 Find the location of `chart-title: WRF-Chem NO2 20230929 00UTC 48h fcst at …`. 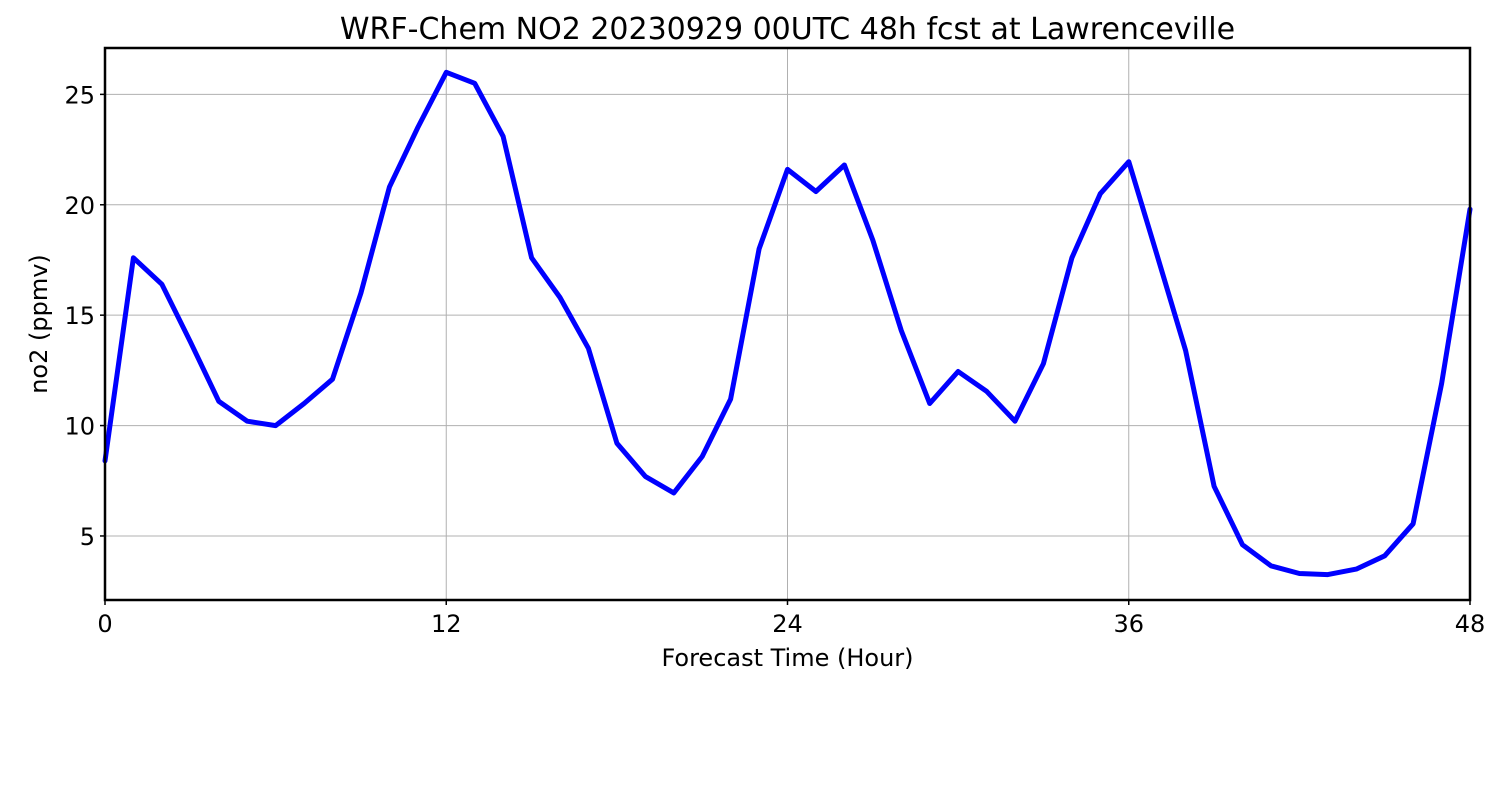

chart-title: WRF-Chem NO2 20230929 00UTC 48h fcst at … is located at coordinates (787, 29).